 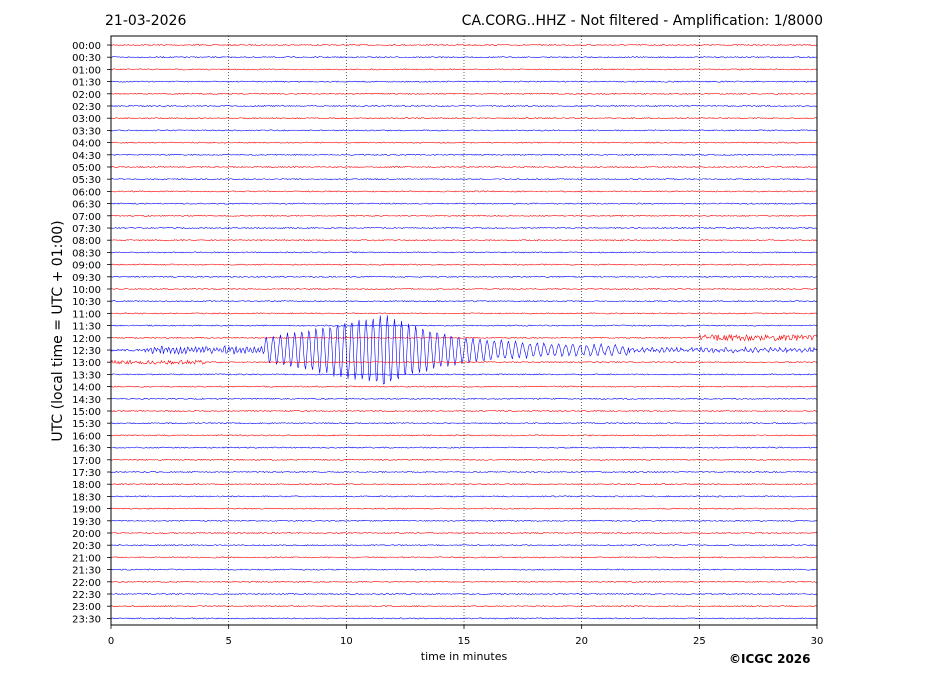 What do you see at coordinates (86, 595) in the screenshot?
I see `y-tick-label: 22:30` at bounding box center [86, 595].